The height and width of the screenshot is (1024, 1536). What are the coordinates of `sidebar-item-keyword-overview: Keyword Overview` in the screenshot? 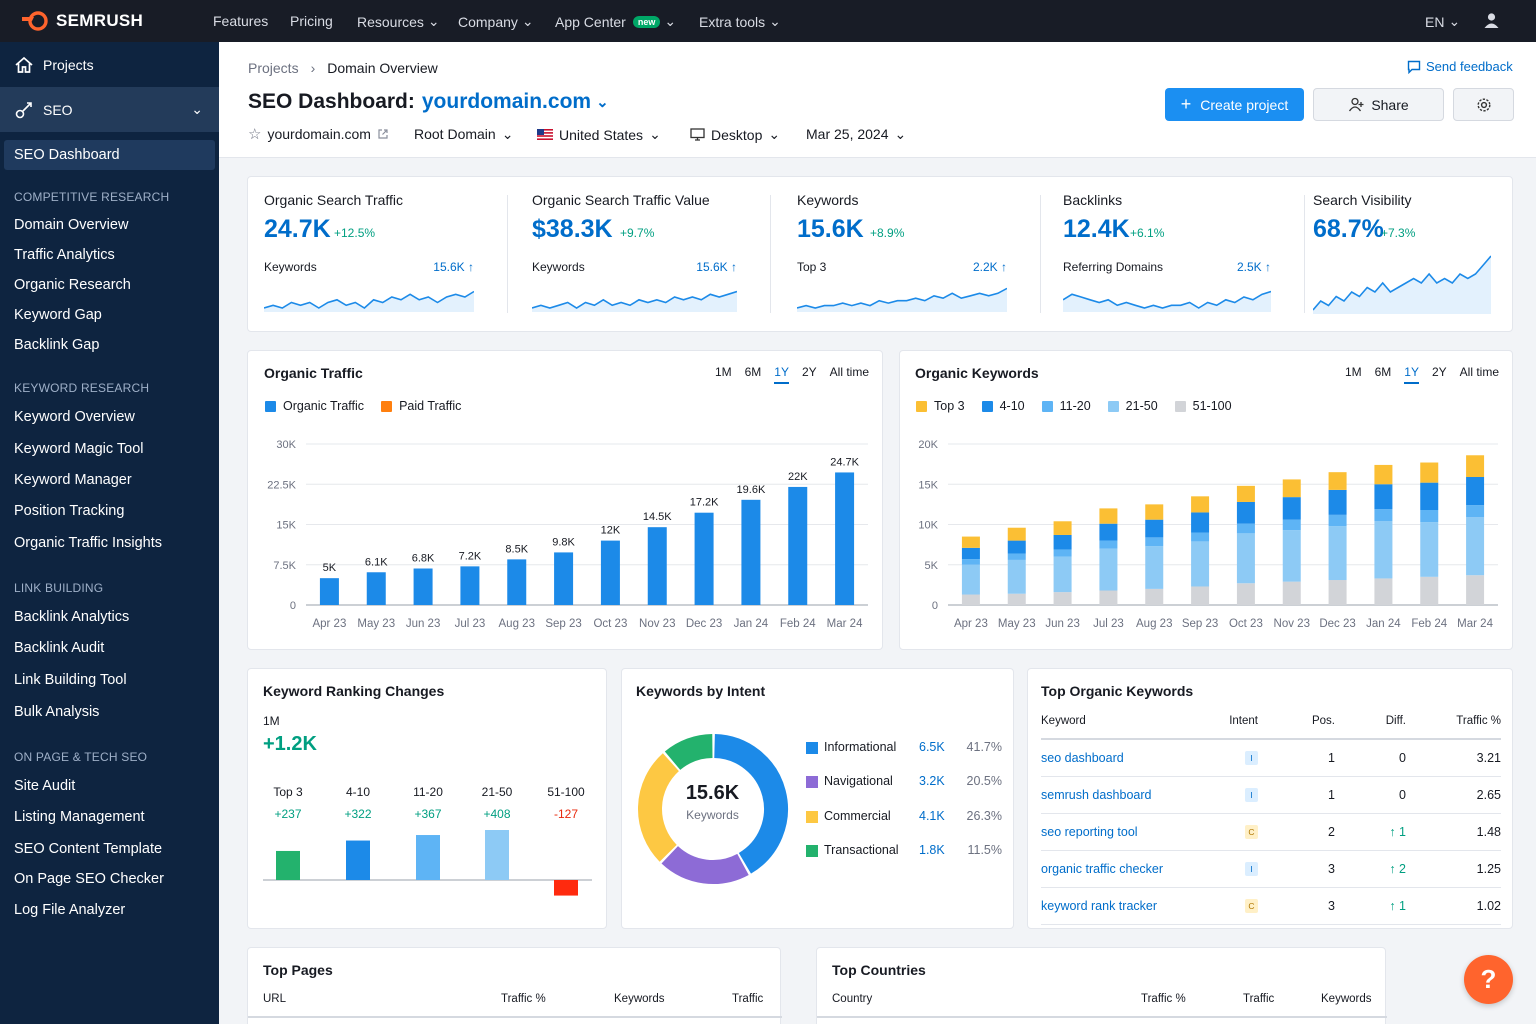 It's located at (74, 417).